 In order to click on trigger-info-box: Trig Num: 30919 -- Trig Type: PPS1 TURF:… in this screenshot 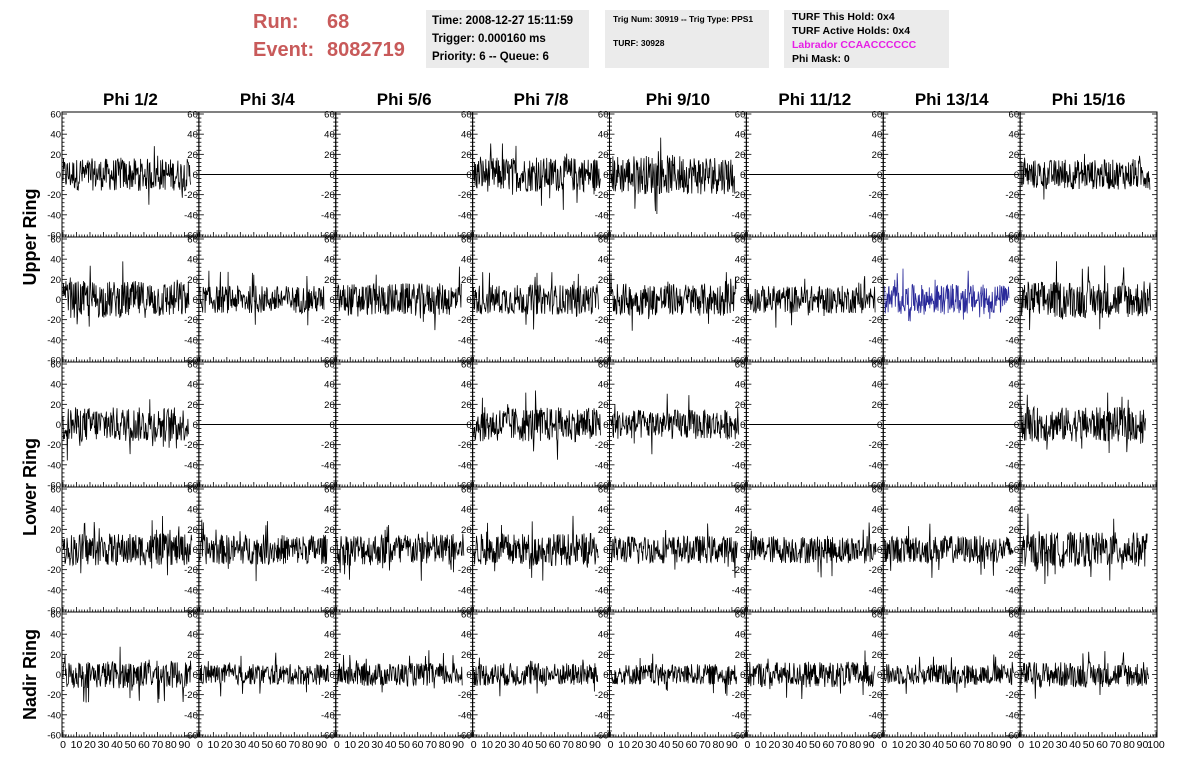, I will do `click(687, 39)`.